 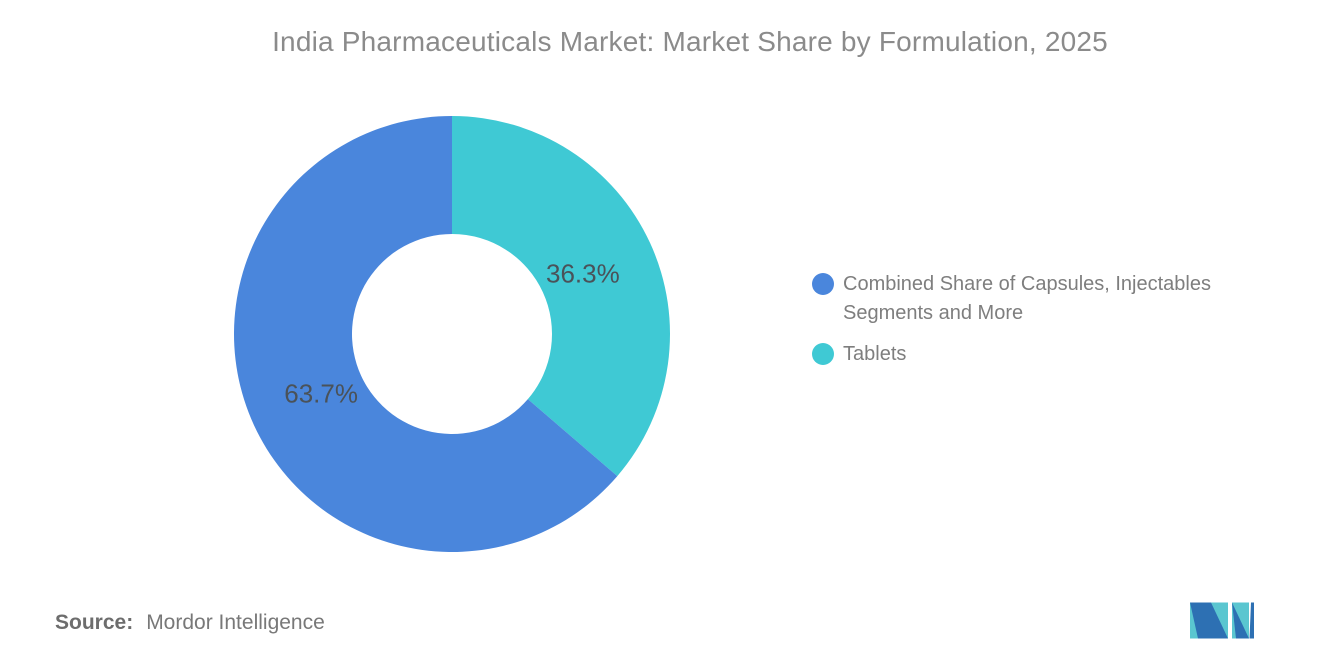 I want to click on source-value: Mordor Intelligence, so click(x=235, y=622).